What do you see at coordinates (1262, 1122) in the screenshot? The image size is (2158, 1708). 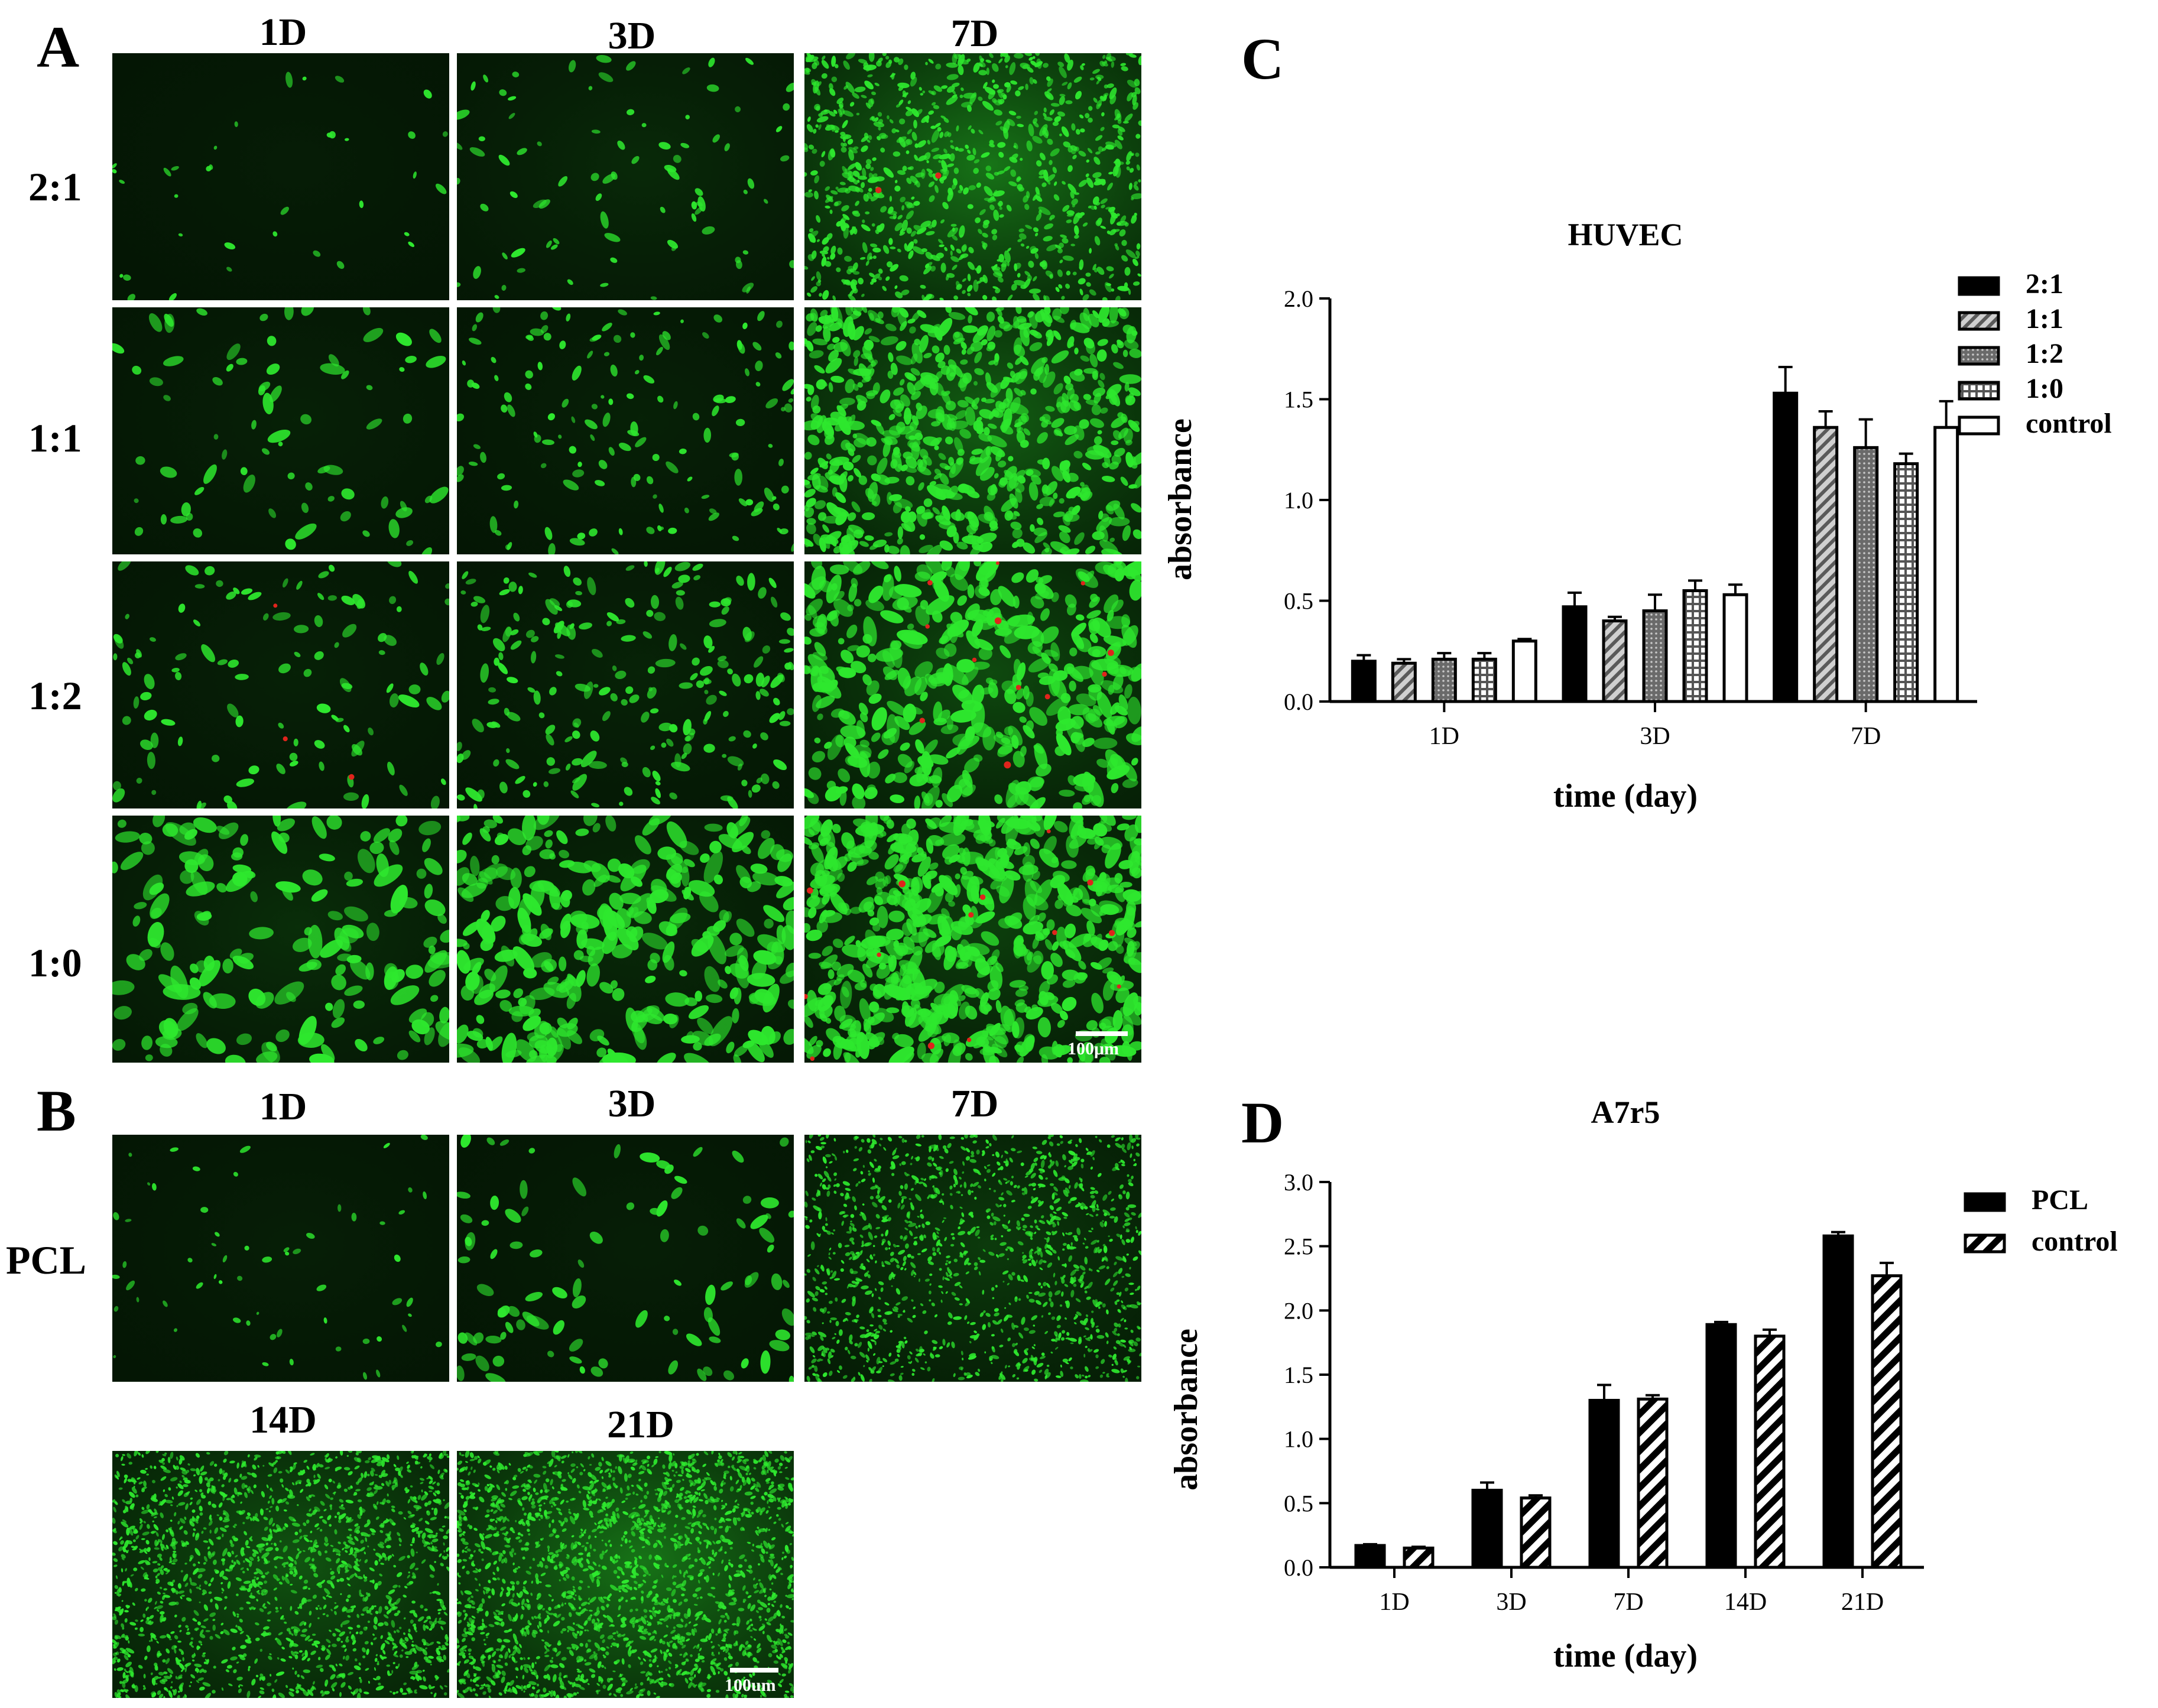 I see `panel-d-letter: D` at bounding box center [1262, 1122].